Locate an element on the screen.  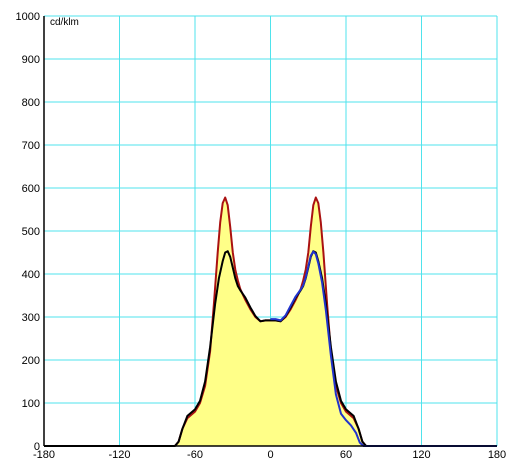
y-tick-label: 900 is located at coordinates (31, 60).